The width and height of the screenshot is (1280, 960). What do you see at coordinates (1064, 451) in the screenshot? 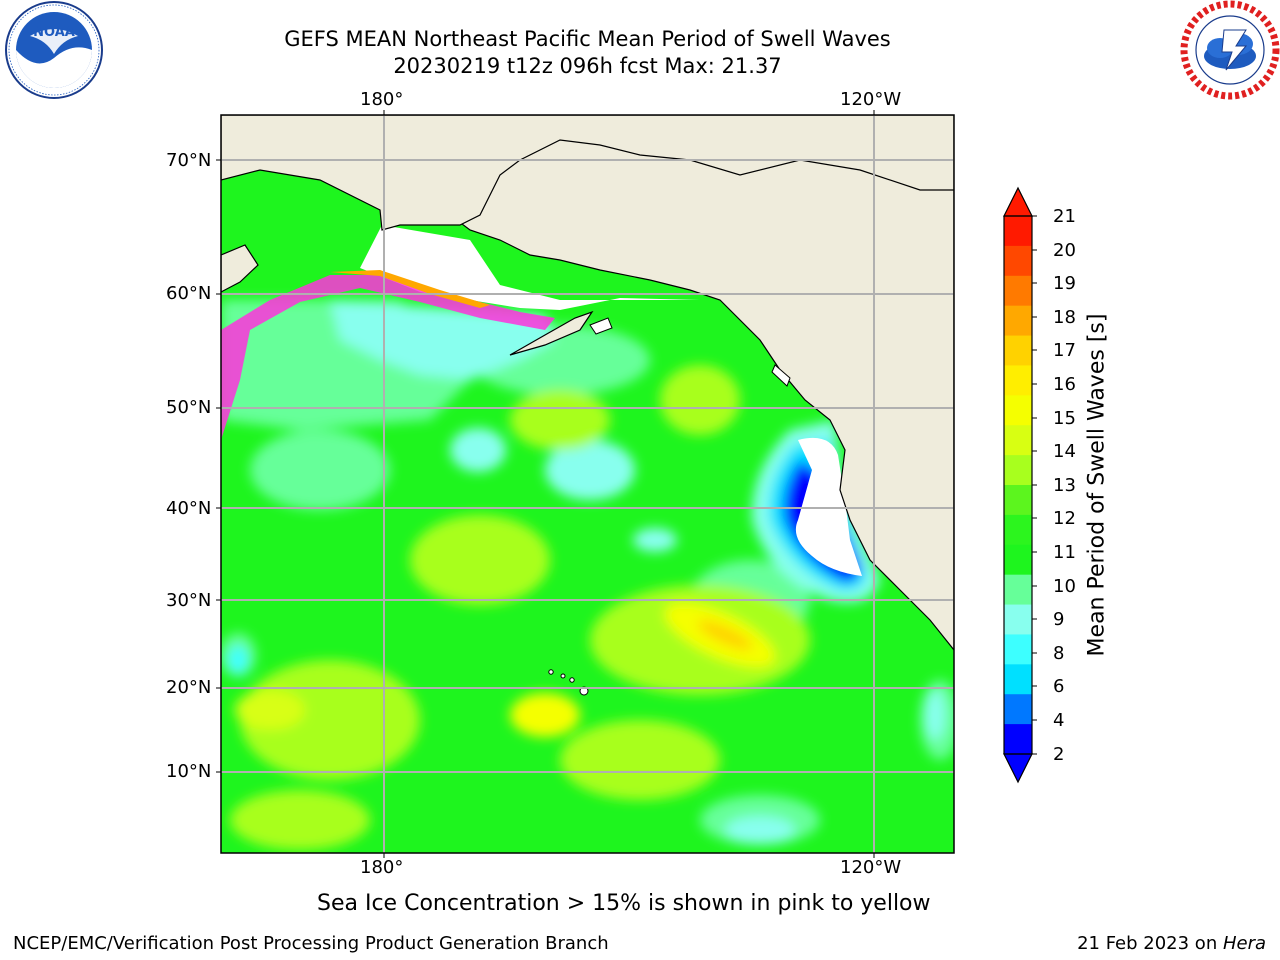
I see `colorbar-tick: 14` at bounding box center [1064, 451].